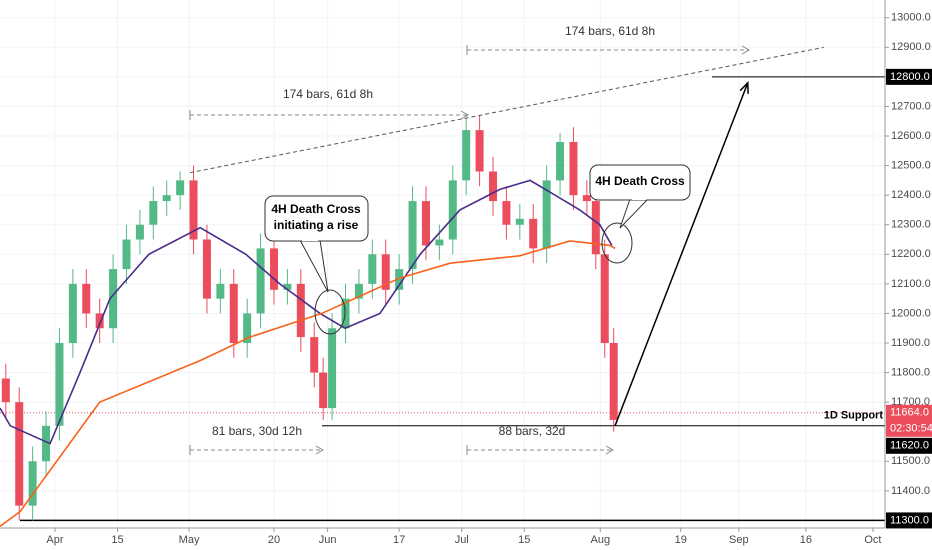 Image resolution: width=932 pixels, height=550 pixels. I want to click on price-label: 11664.0, so click(909, 413).